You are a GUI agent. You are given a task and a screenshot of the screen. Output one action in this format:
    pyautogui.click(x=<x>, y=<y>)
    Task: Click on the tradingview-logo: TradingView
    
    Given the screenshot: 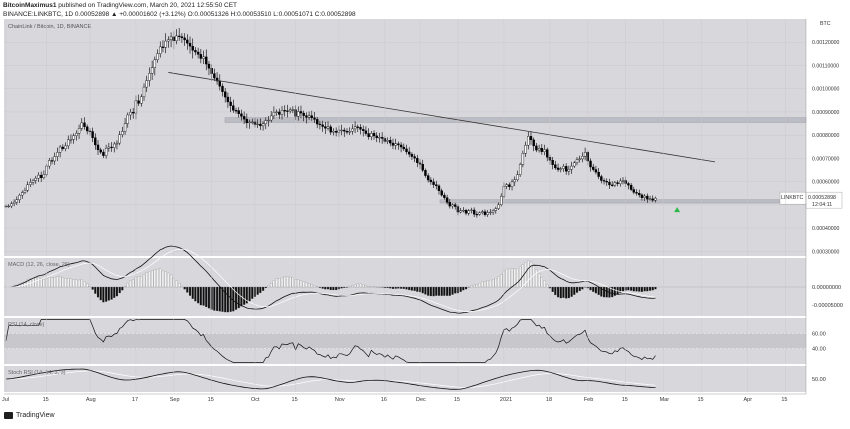 What is the action you would take?
    pyautogui.click(x=29, y=415)
    